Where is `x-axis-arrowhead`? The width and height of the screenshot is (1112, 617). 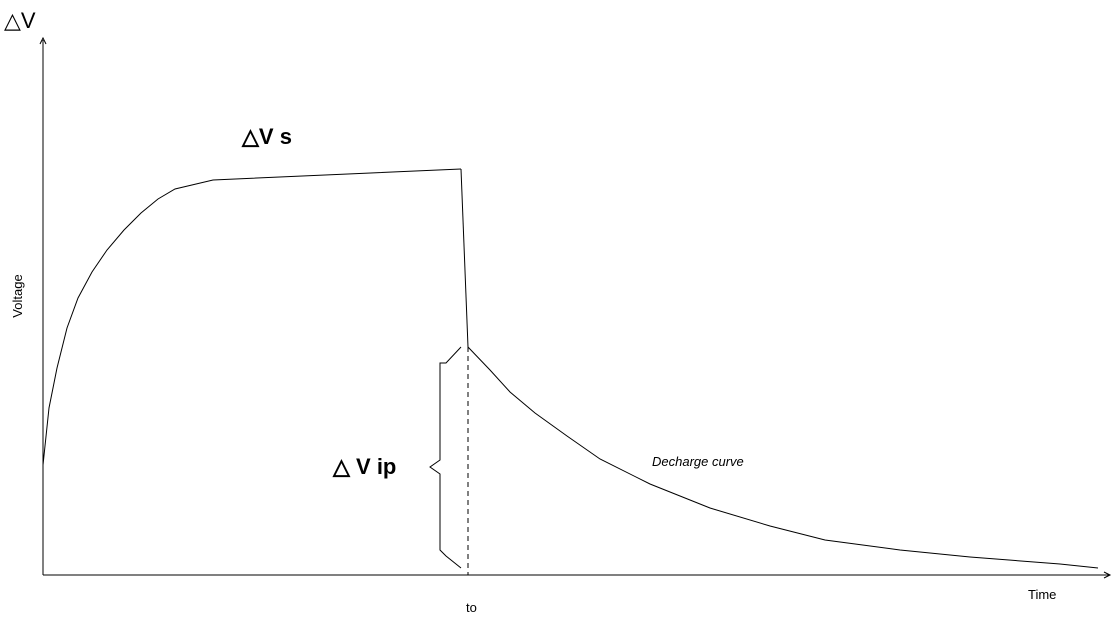
x-axis-arrowhead is located at coordinates (1107, 575).